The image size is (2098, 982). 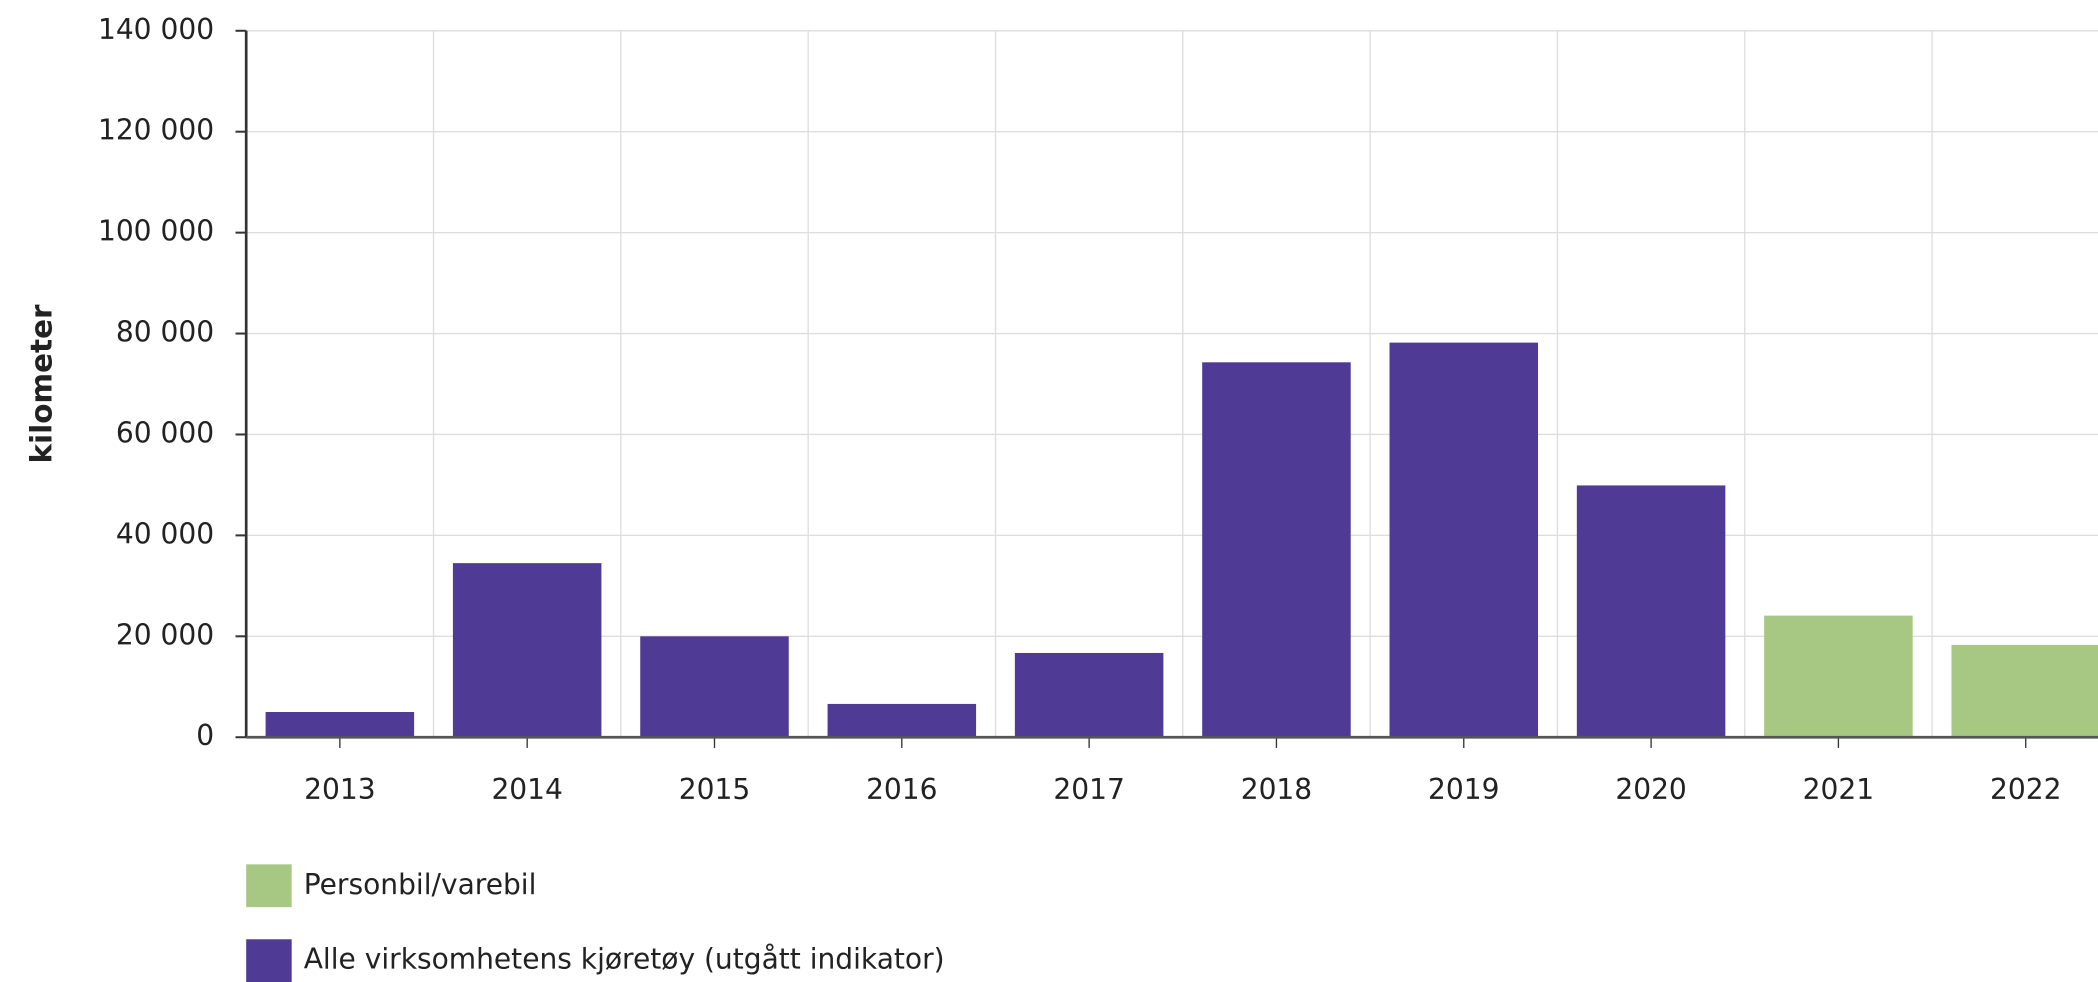 I want to click on x-tick-label: 2017, so click(x=1088, y=789).